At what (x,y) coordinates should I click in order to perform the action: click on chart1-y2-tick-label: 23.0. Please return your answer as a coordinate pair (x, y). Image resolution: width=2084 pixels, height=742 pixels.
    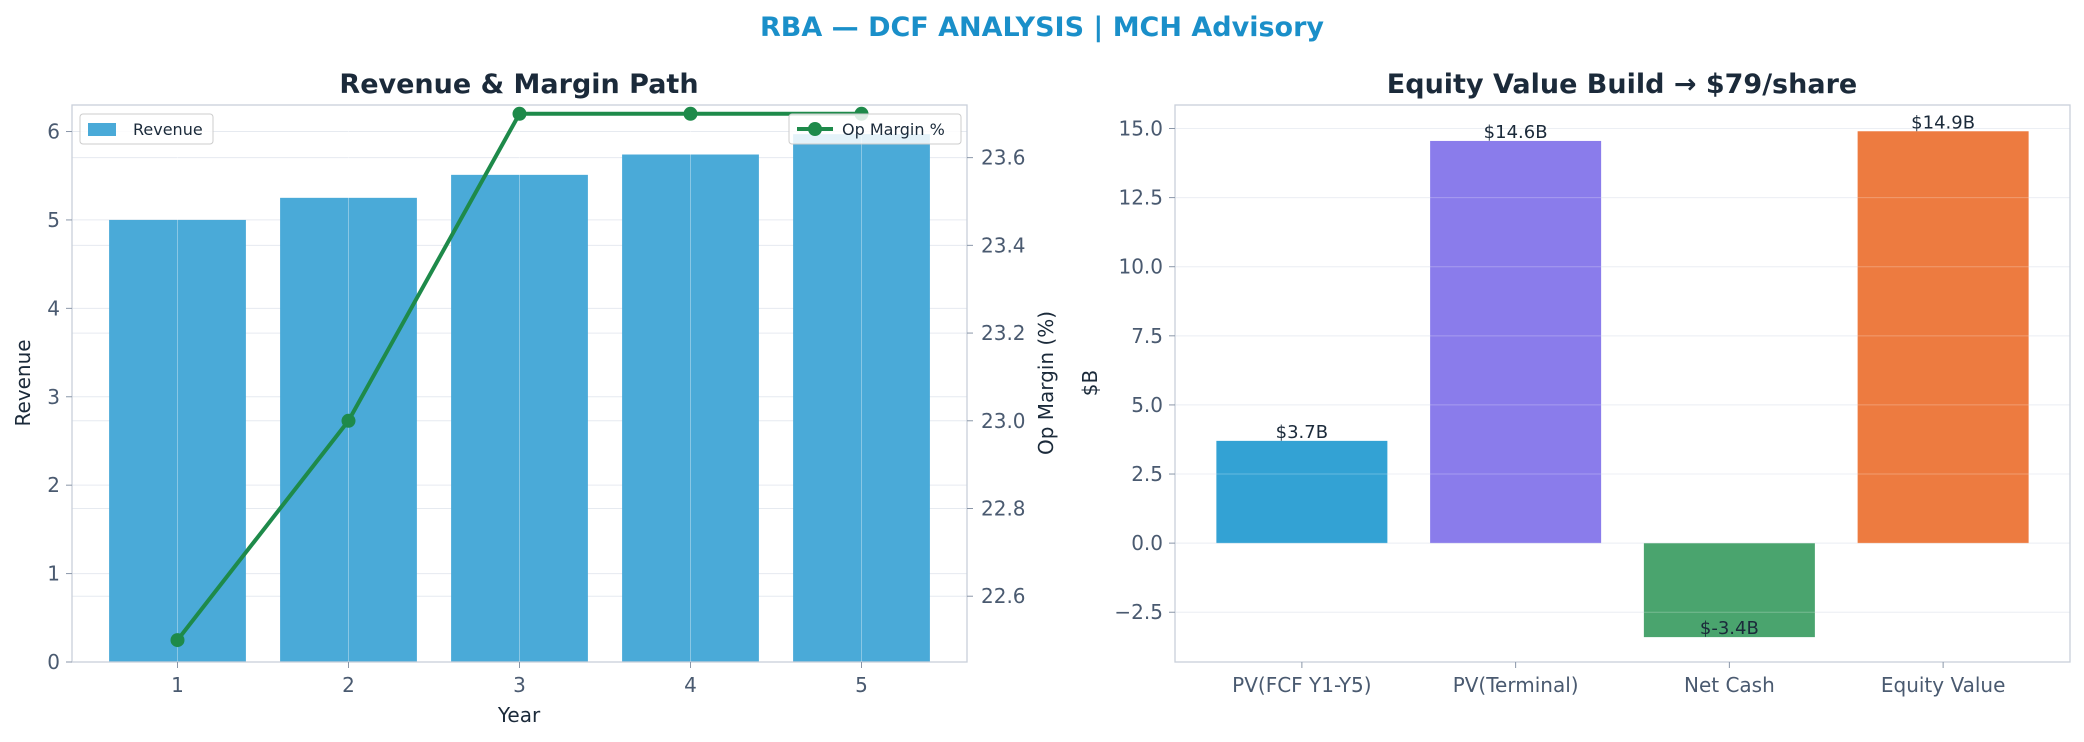
    Looking at the image, I should click on (1003, 421).